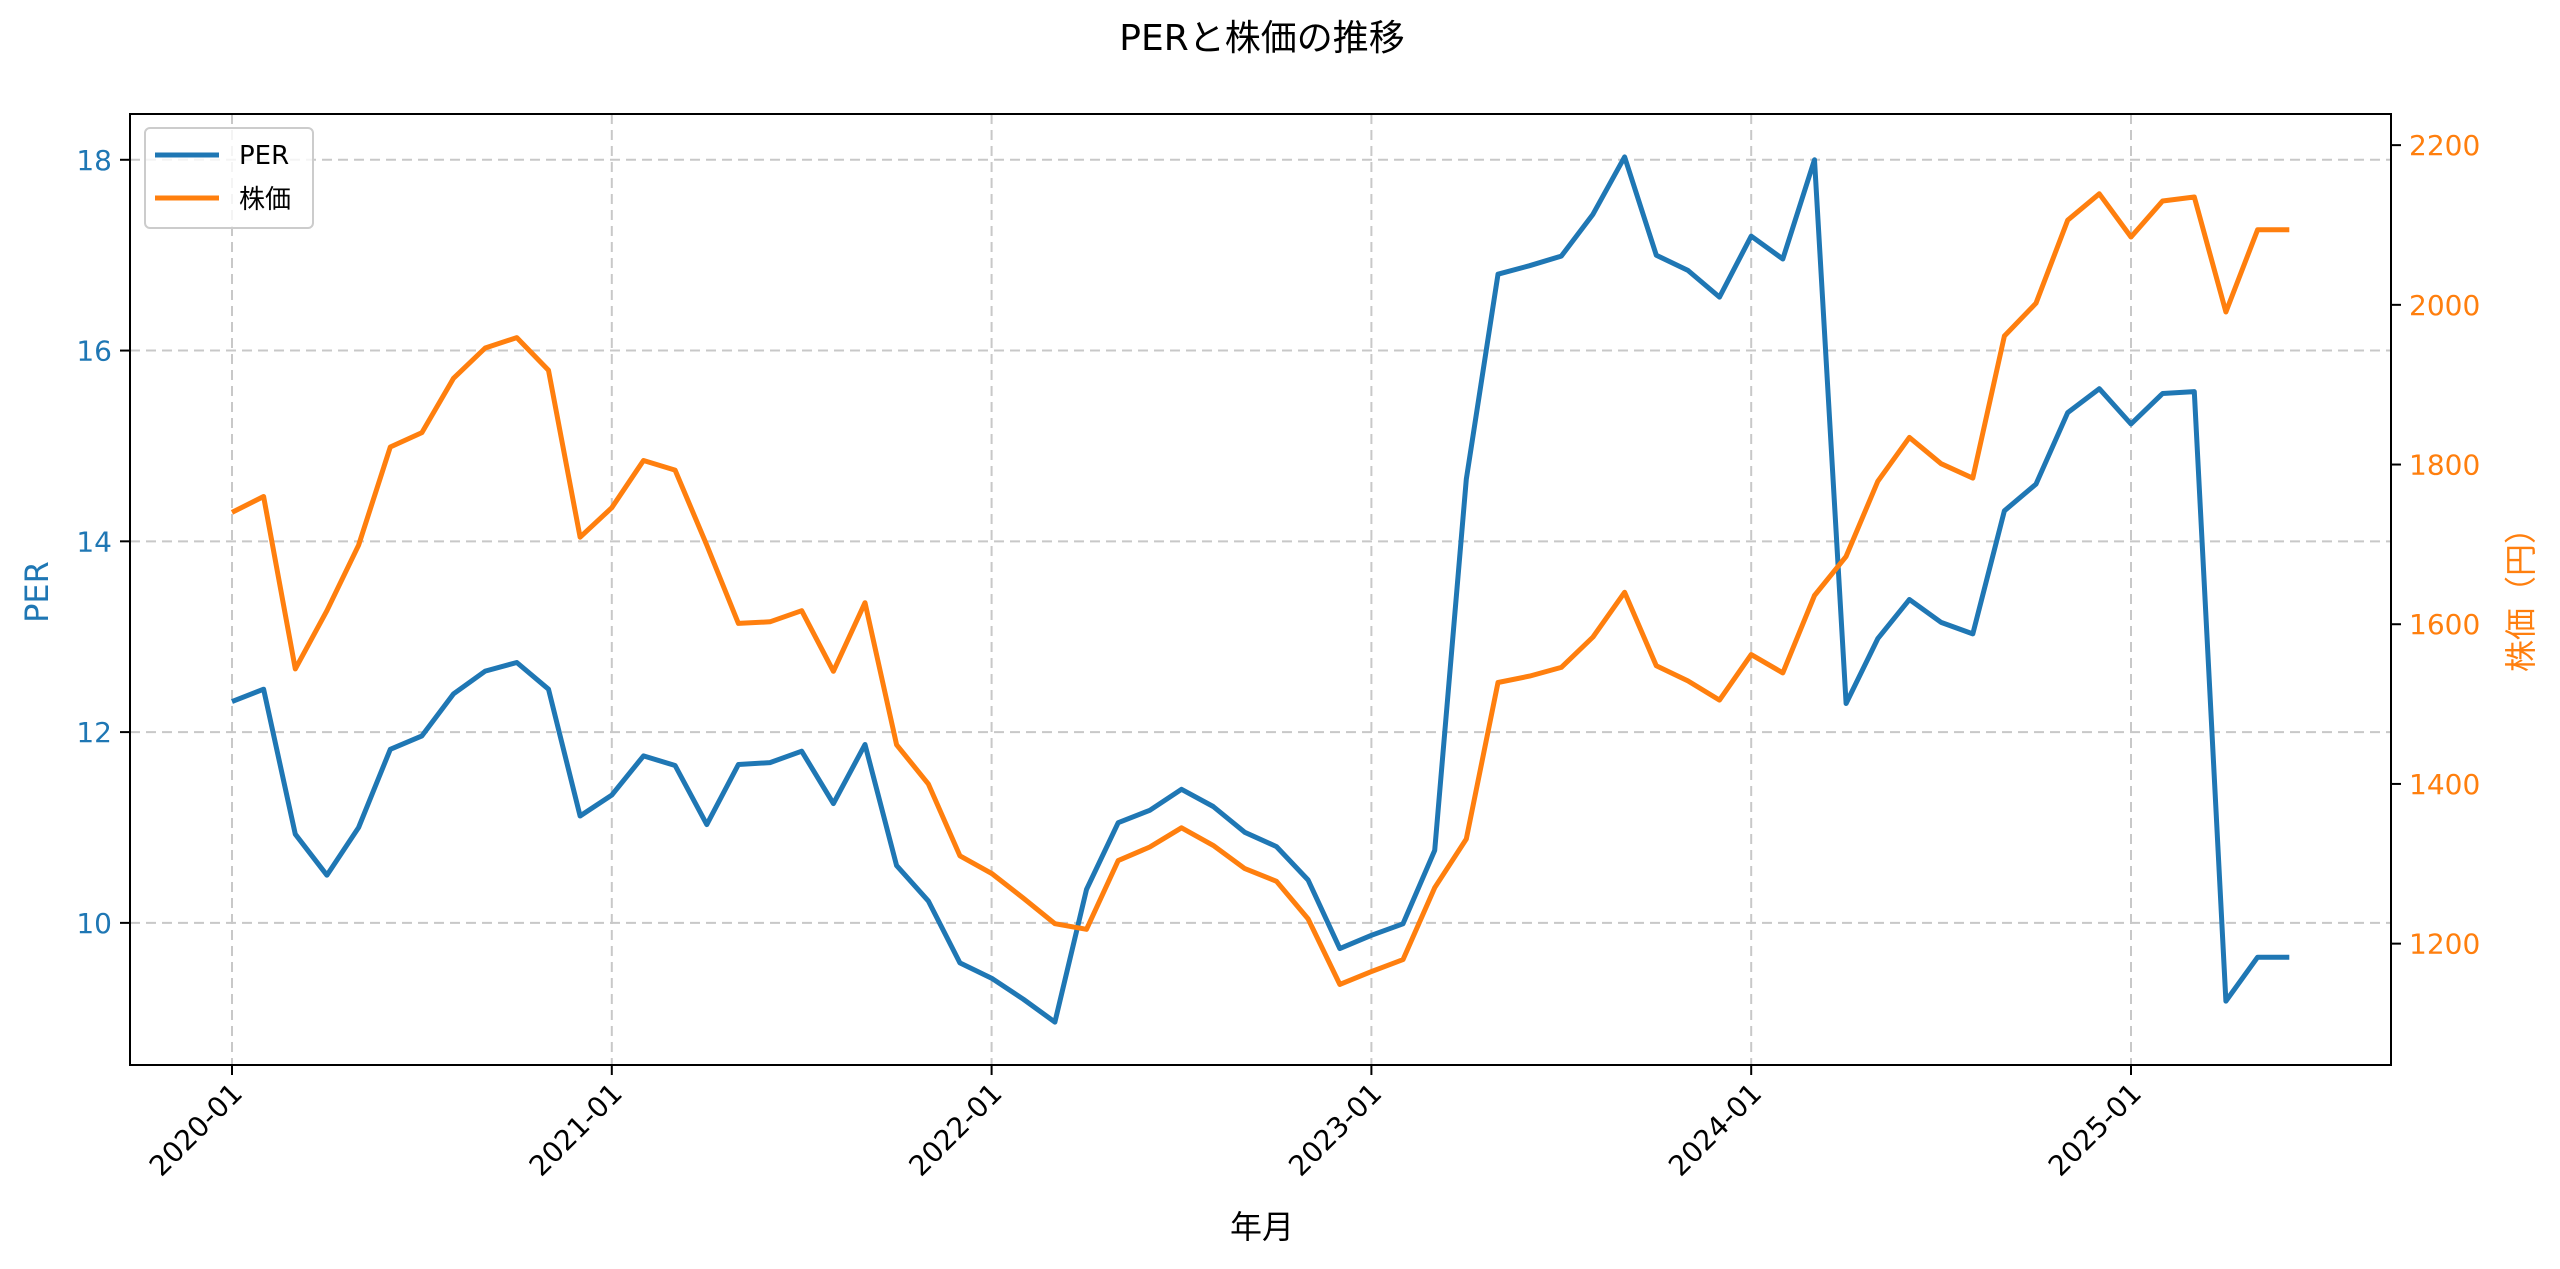 The image size is (2560, 1269). Describe the element at coordinates (1715, 1130) in the screenshot. I see `x-tick-label: 2024-01` at that location.